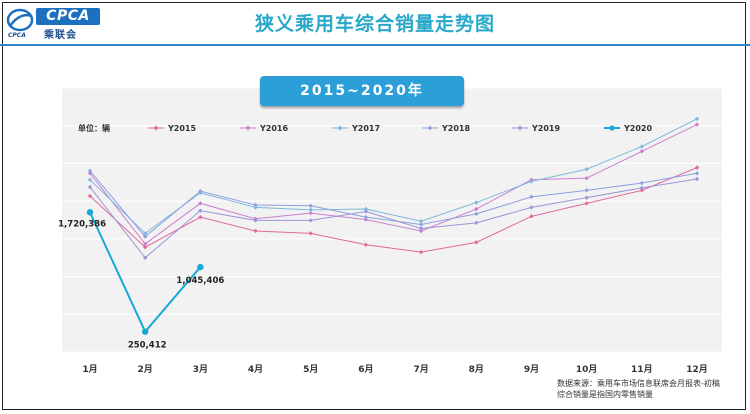 This screenshot has width=750, height=414. I want to click on logo-brand-text: CPCA, so click(68, 16).